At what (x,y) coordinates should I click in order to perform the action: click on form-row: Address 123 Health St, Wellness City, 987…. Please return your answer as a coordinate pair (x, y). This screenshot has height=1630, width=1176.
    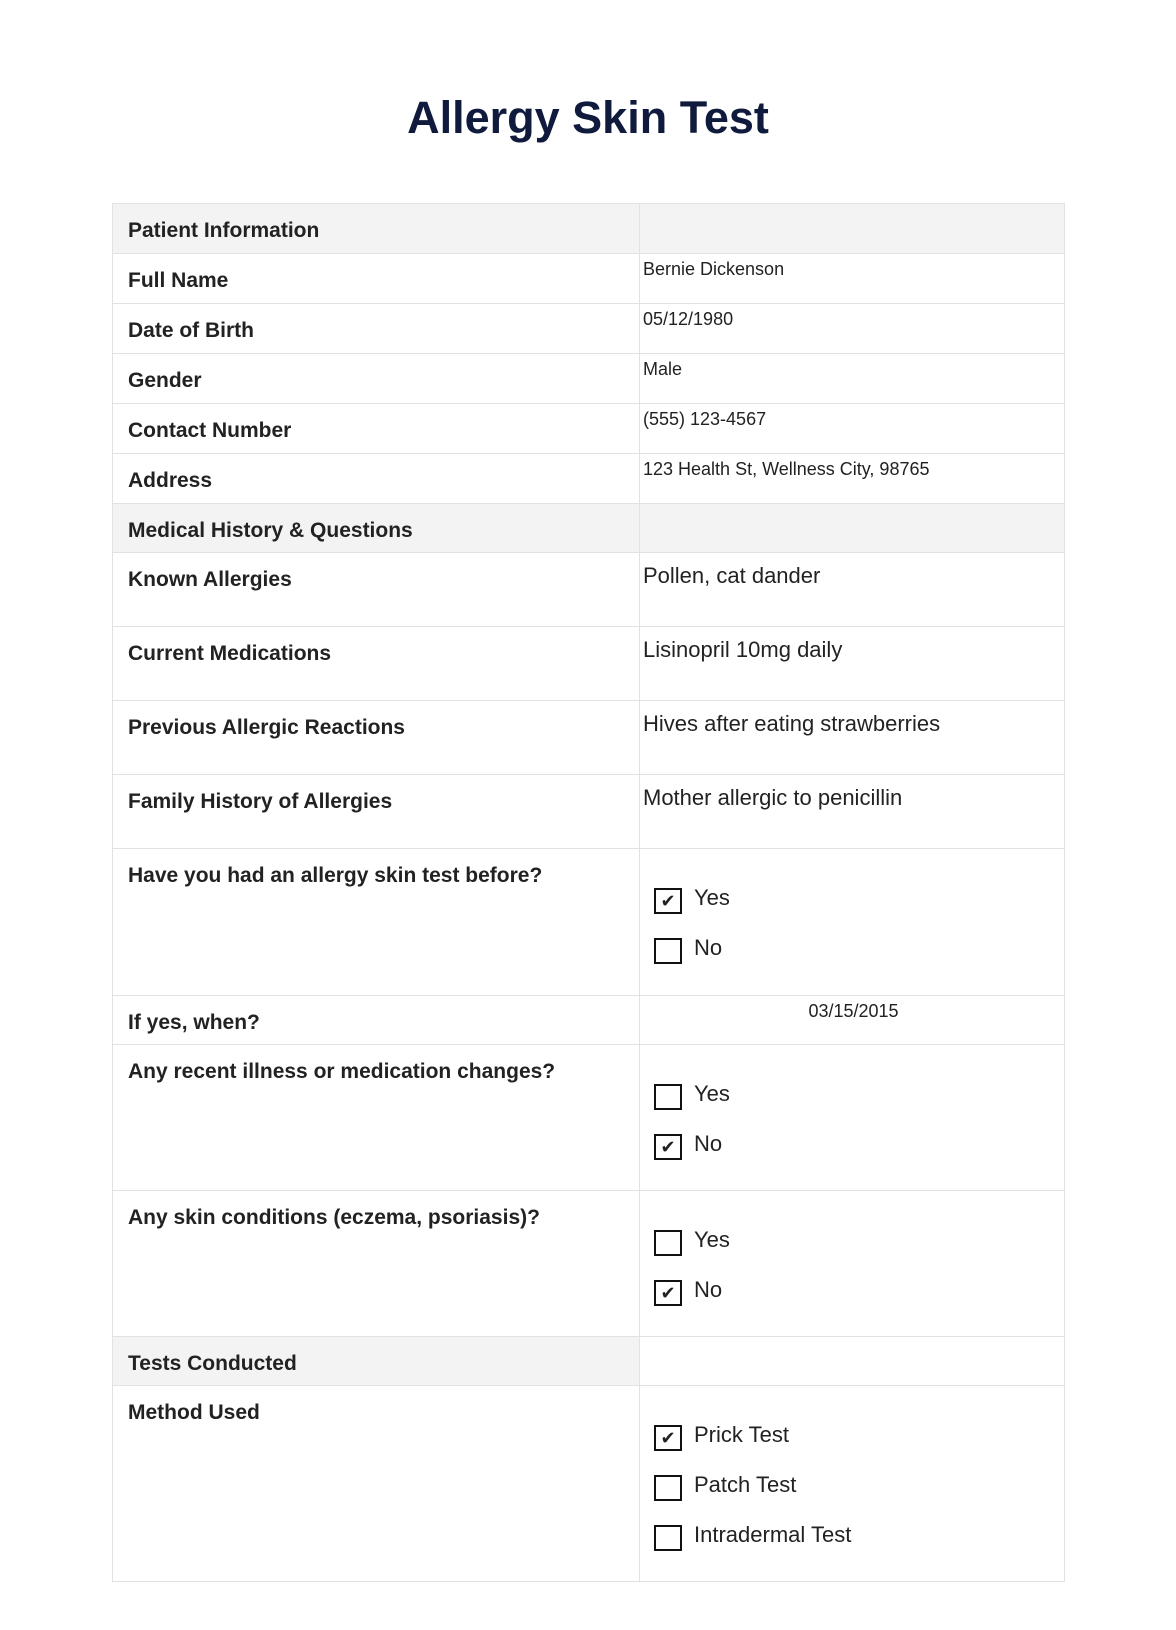
    Looking at the image, I should click on (588, 478).